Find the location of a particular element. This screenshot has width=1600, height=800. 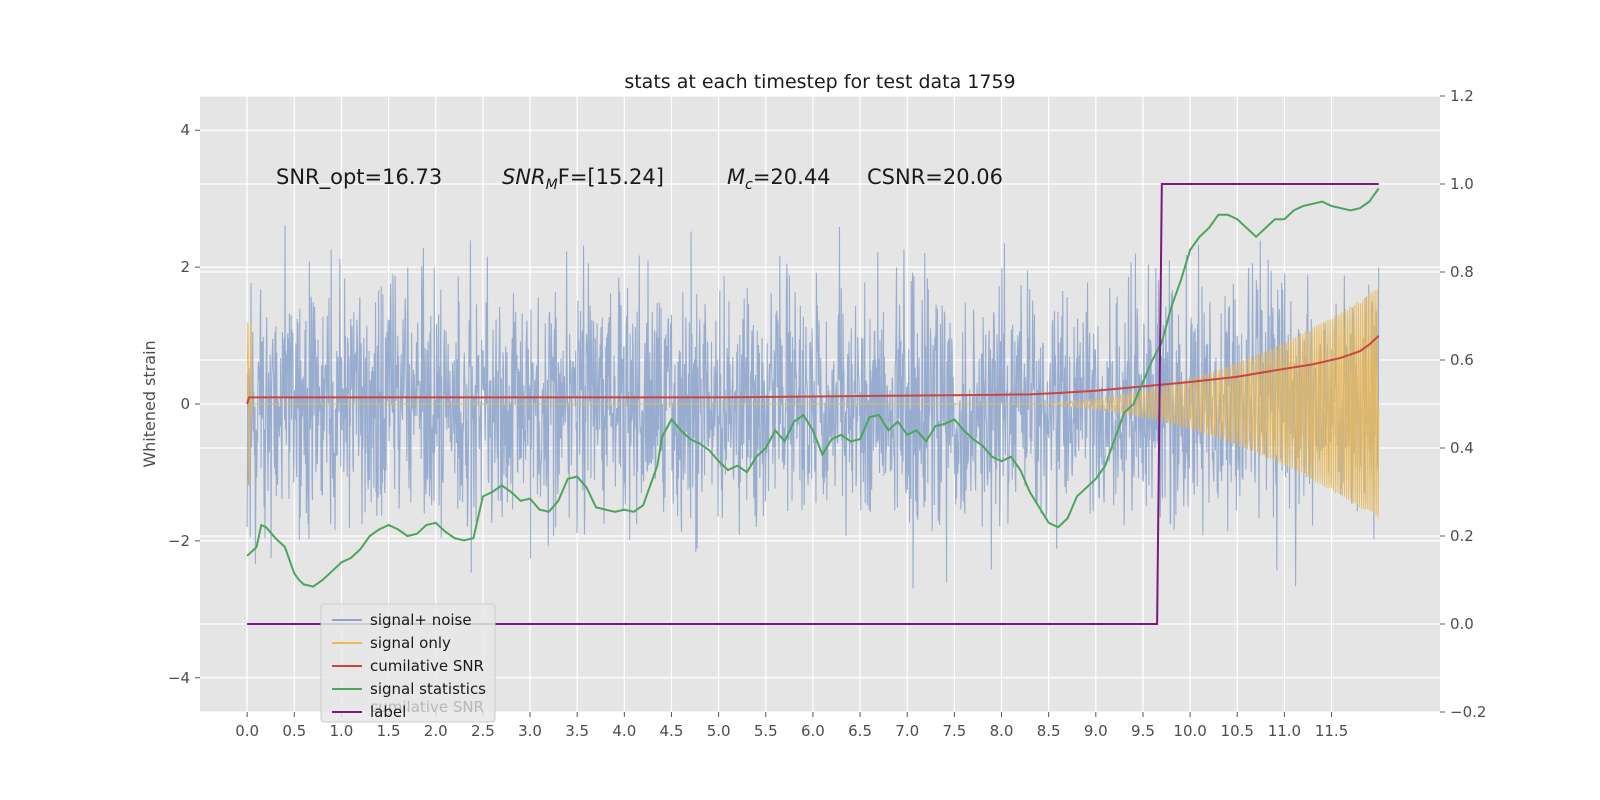

y-axis-label: Whitened strain is located at coordinates (149, 403).